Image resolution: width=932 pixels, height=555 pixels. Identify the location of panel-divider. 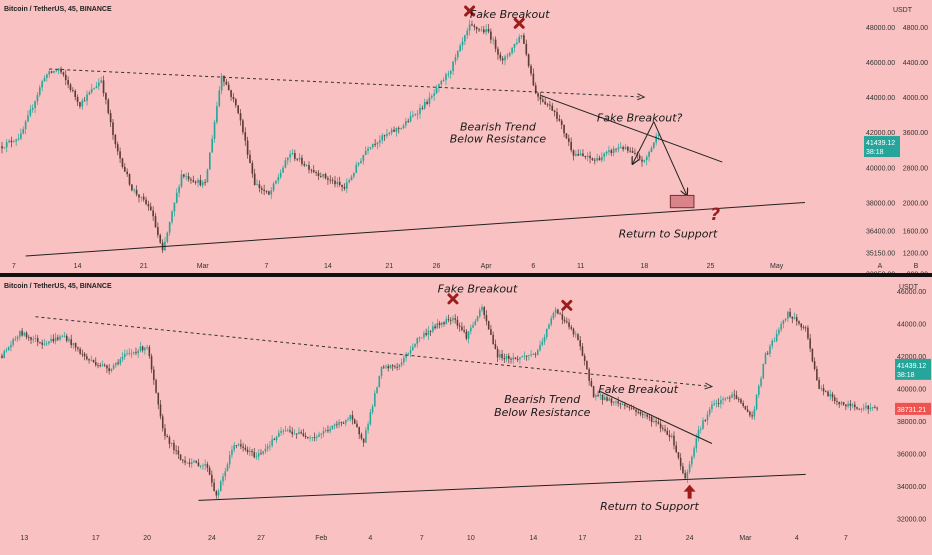
(466, 275).